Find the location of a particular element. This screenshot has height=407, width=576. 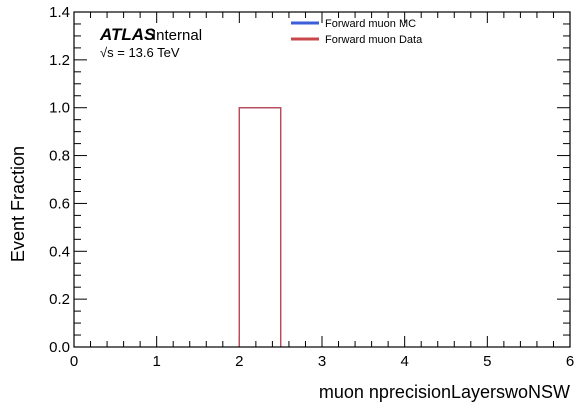

histogram-bars is located at coordinates (260, 227).